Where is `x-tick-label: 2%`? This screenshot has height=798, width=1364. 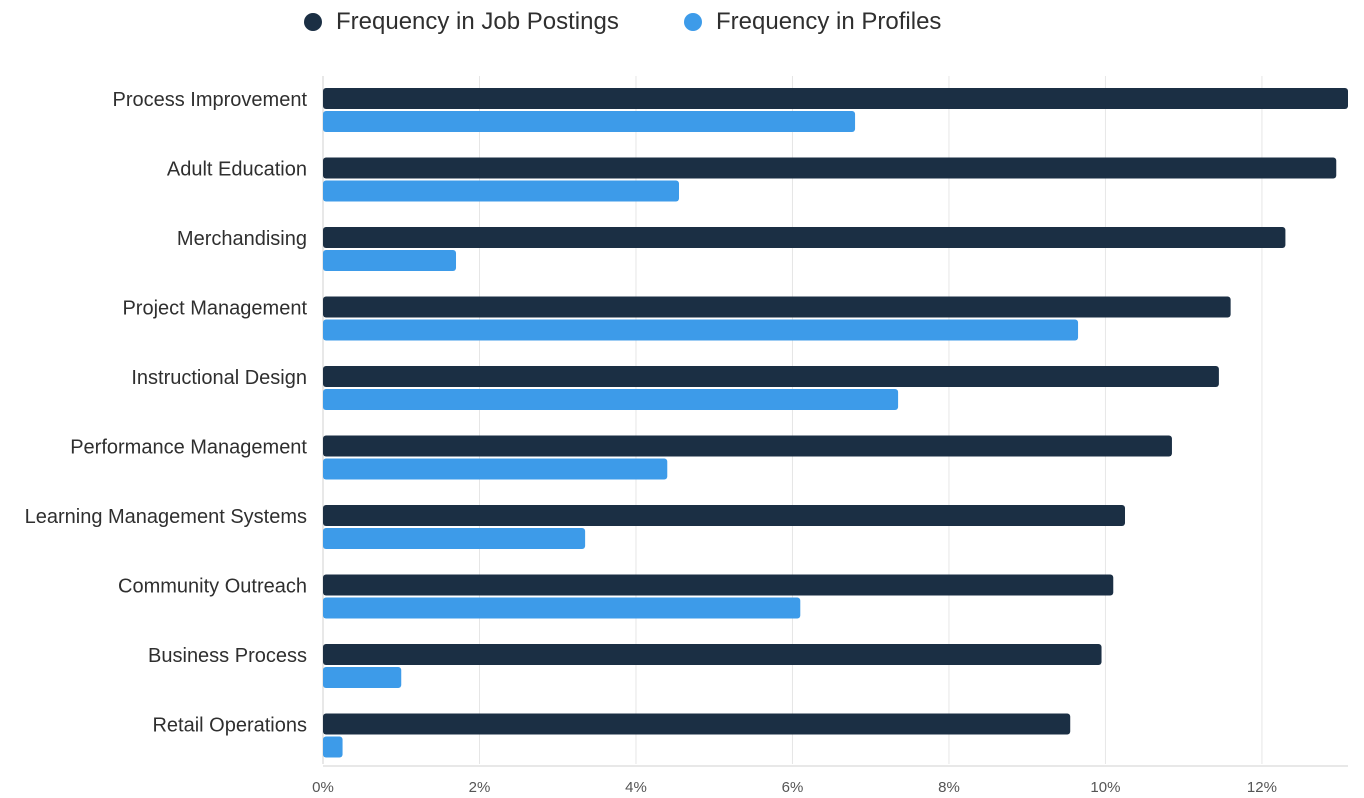 x-tick-label: 2% is located at coordinates (480, 787).